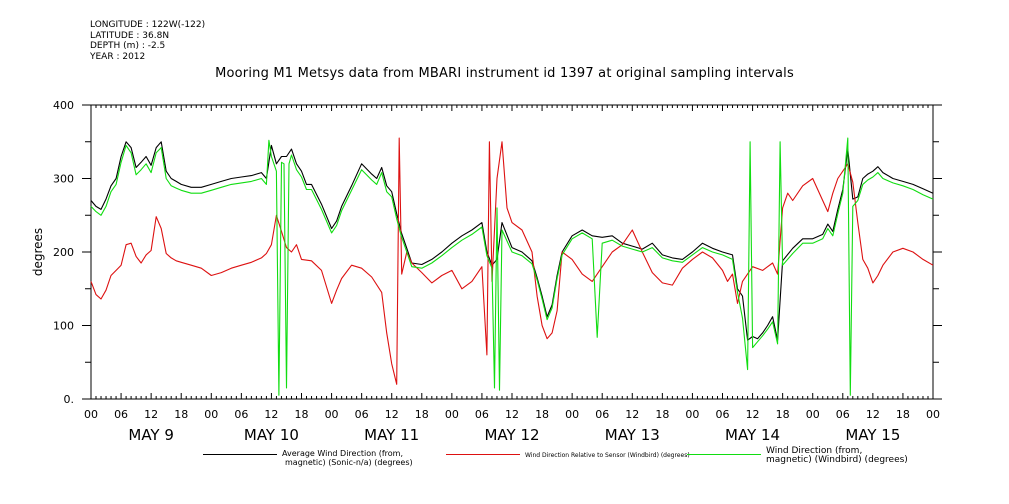 The height and width of the screenshot is (504, 1009). What do you see at coordinates (752, 435) in the screenshot?
I see `day-label: MAY 14` at bounding box center [752, 435].